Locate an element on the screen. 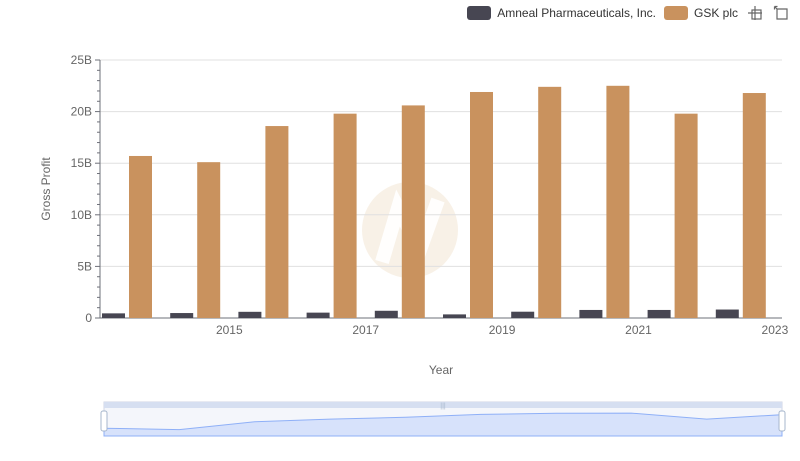 The height and width of the screenshot is (461, 800). chart-legend: Amneal Pharmaceuticals, Inc. GSK plc is located at coordinates (628, 13).